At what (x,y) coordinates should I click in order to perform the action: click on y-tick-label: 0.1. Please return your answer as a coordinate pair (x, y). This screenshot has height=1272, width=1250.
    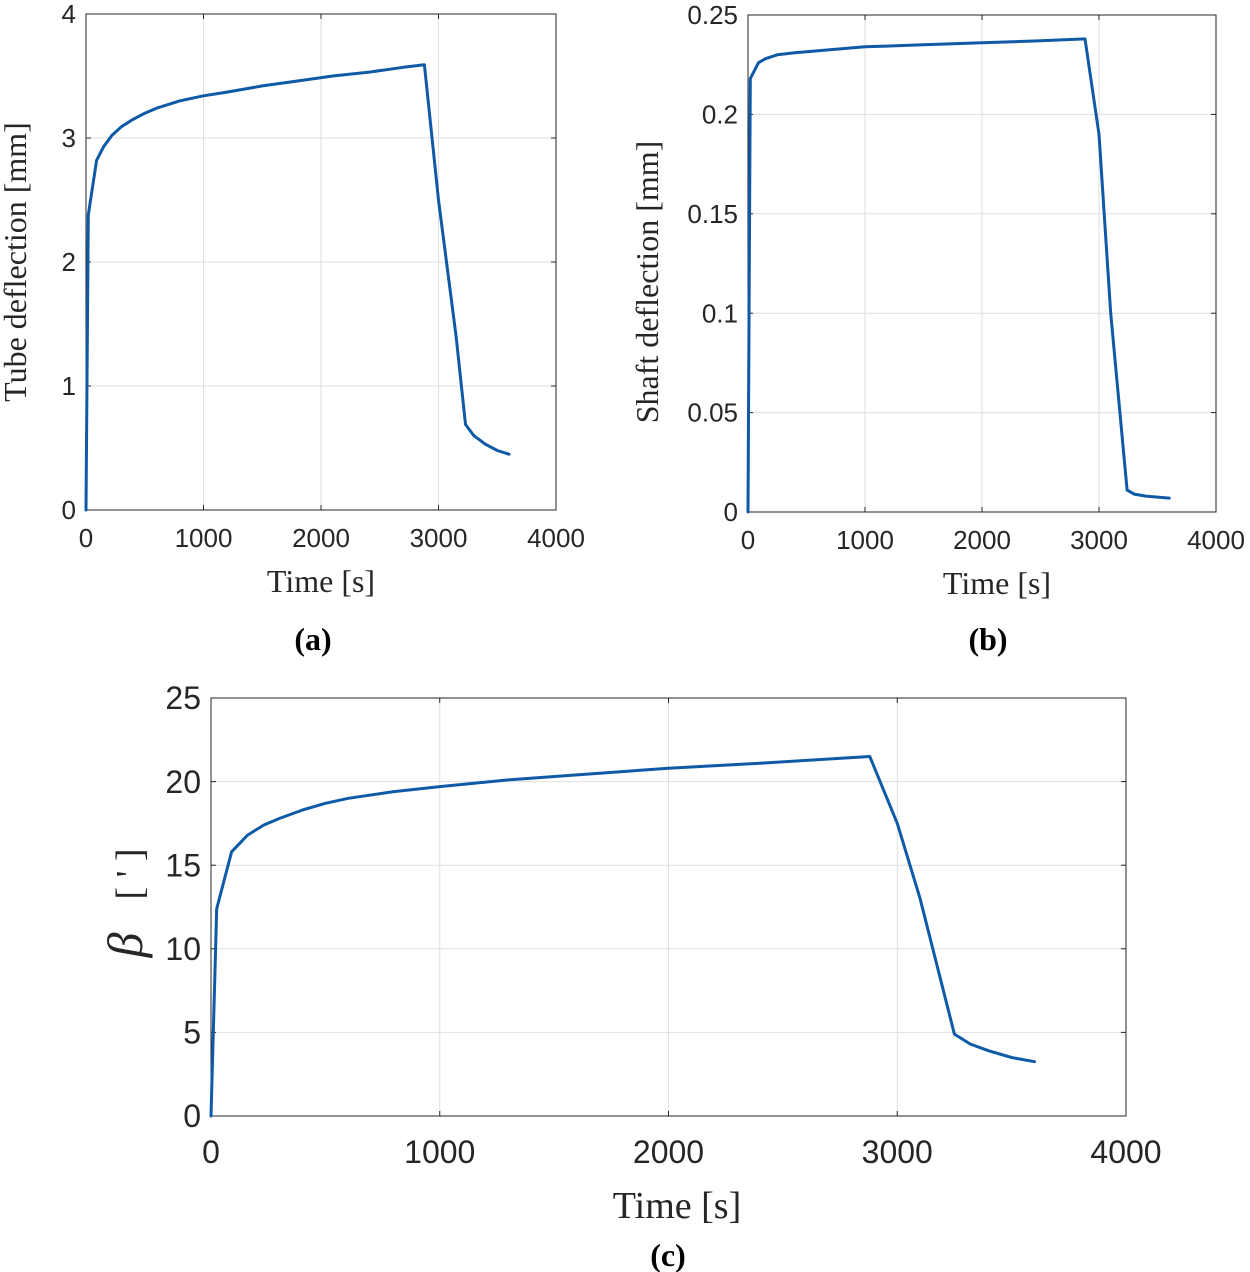
    Looking at the image, I should click on (720, 313).